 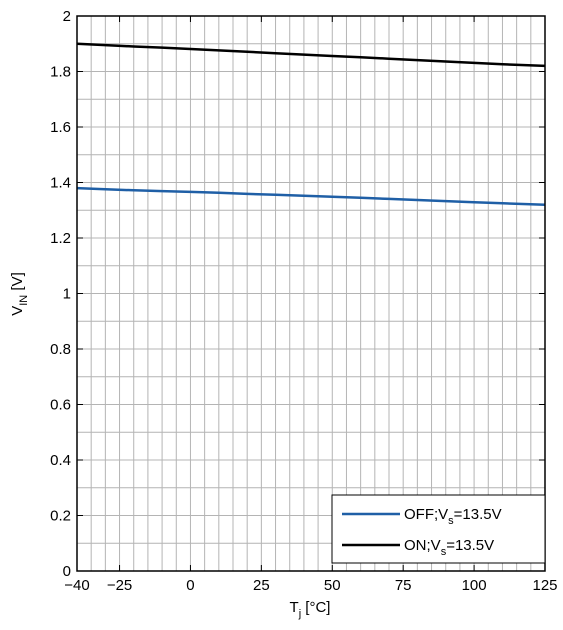 I want to click on y-tick-label: 0.2, so click(x=60, y=516).